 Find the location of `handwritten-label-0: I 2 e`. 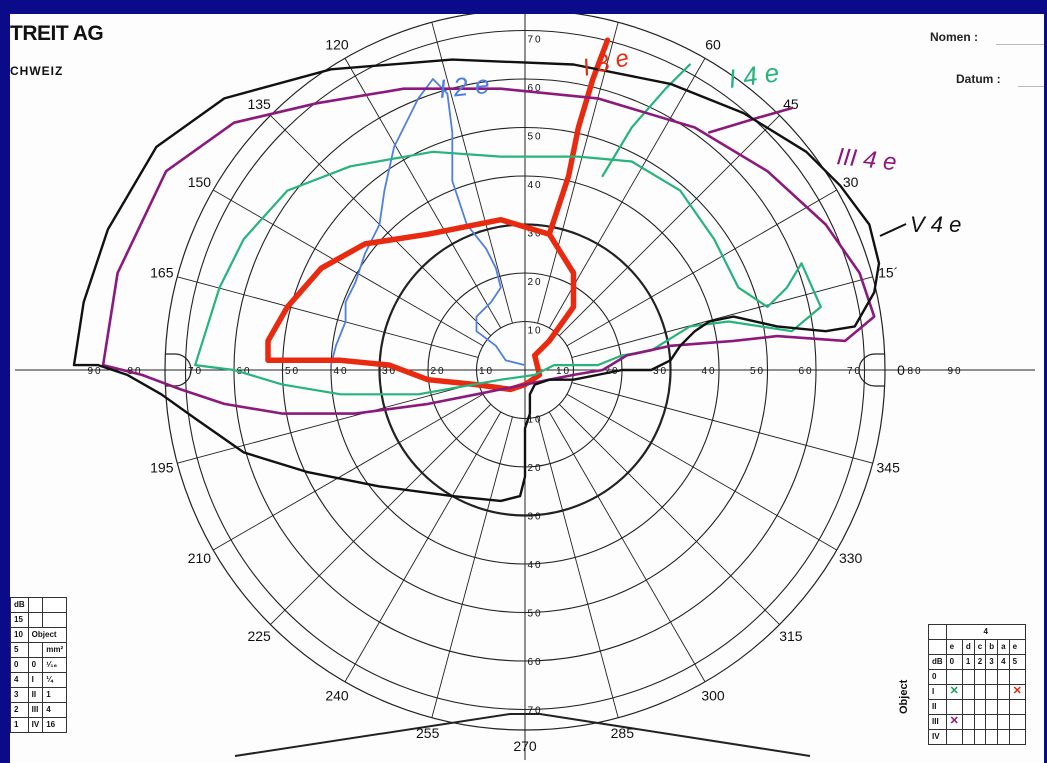

handwritten-label-0: I 2 e is located at coordinates (463, 86).